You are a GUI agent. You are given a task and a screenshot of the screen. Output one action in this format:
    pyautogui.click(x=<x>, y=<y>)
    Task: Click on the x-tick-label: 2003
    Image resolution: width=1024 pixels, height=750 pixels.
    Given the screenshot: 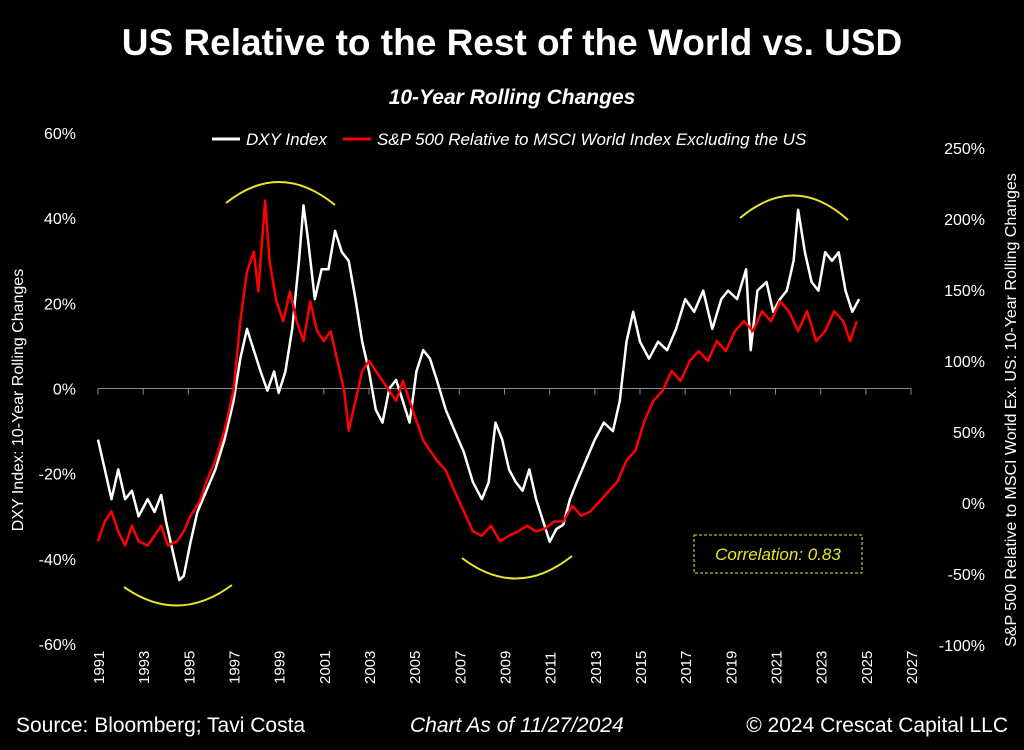 What is the action you would take?
    pyautogui.click(x=370, y=667)
    